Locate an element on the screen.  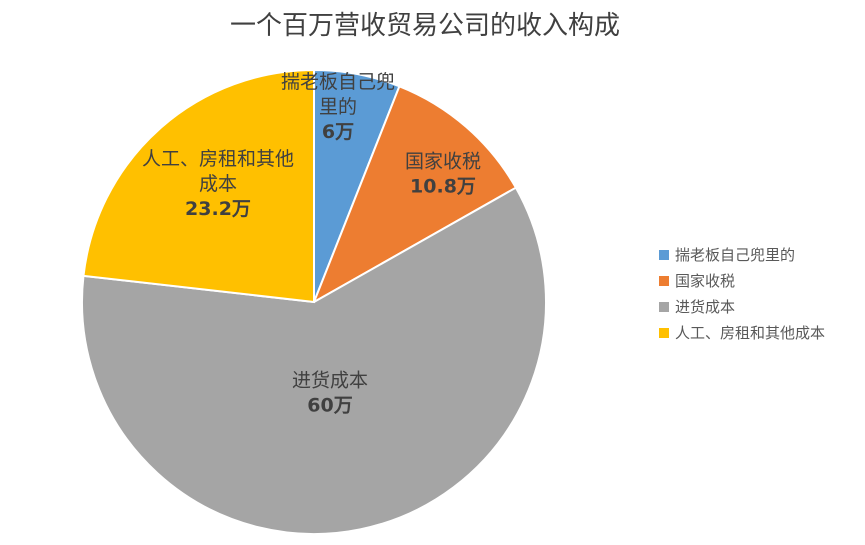
legend-label: 进货成本 is located at coordinates (705, 307).